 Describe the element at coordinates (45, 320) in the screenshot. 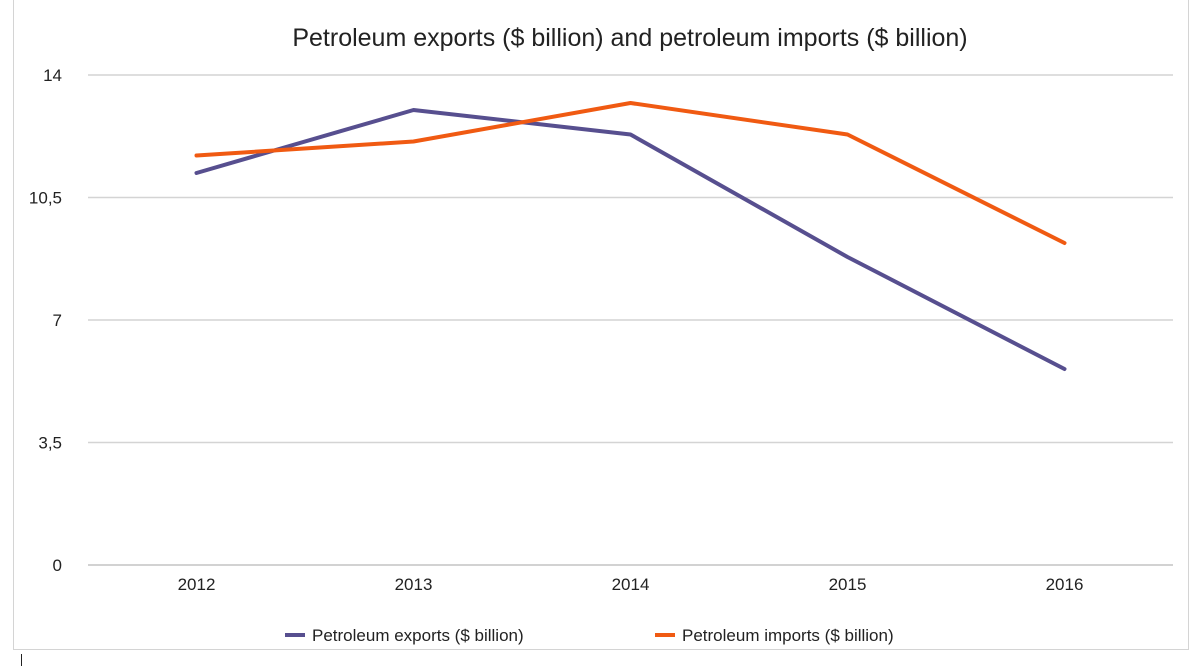

I see `y-axis-ticks: 0 3,5 7 10,5 14` at that location.